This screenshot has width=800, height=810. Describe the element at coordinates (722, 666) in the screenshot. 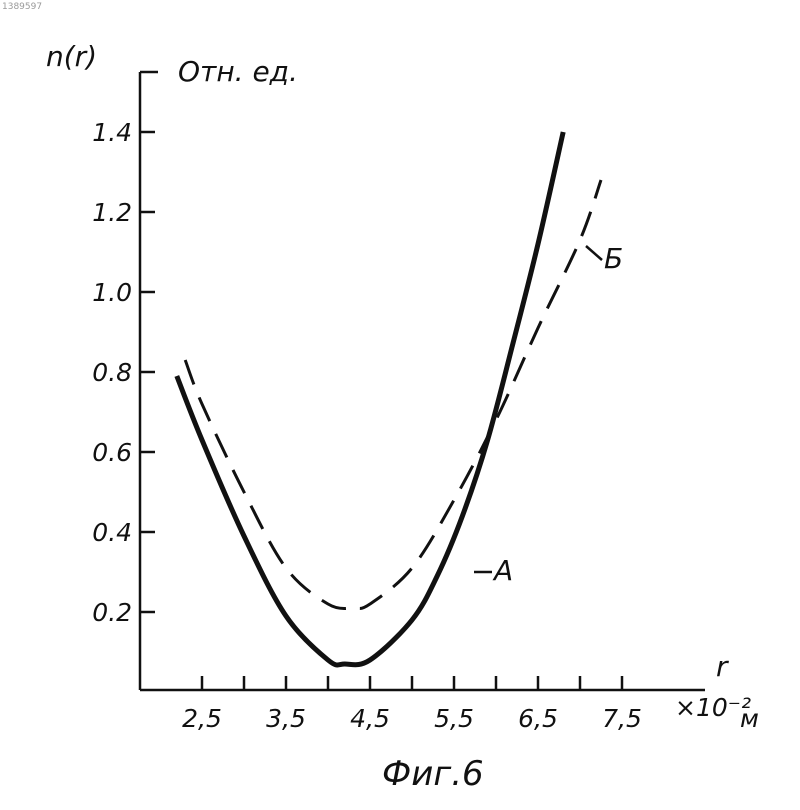

I see `x-axis-label: r` at that location.